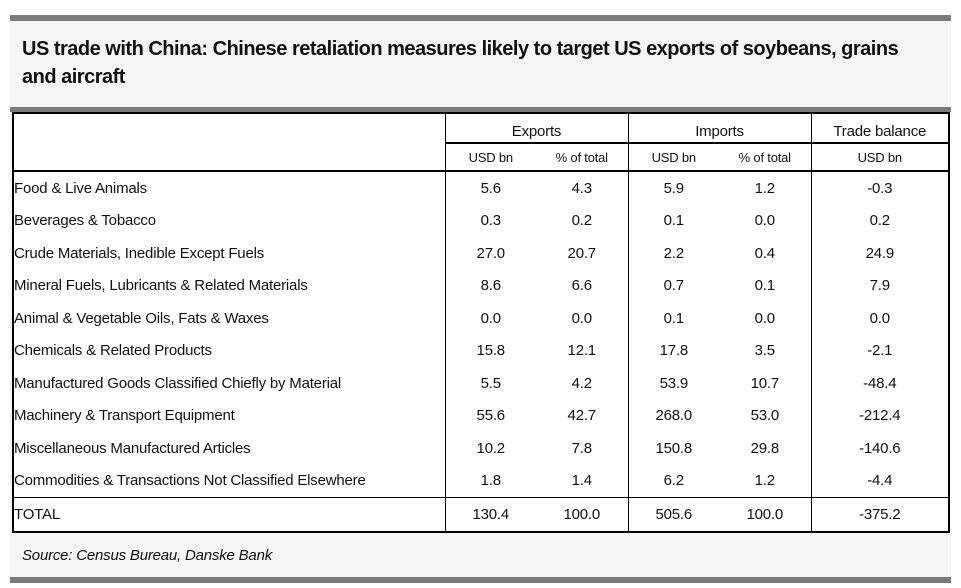 This screenshot has height=588, width=961. Describe the element at coordinates (124, 416) in the screenshot. I see `category-cell: Machinery & Transport Equipment` at that location.